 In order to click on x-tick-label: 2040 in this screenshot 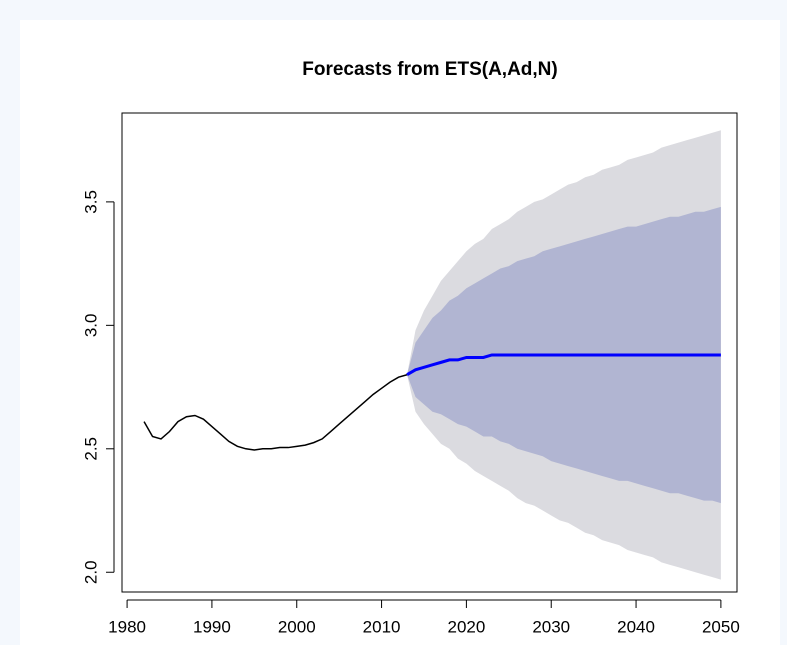, I will do `click(636, 626)`.